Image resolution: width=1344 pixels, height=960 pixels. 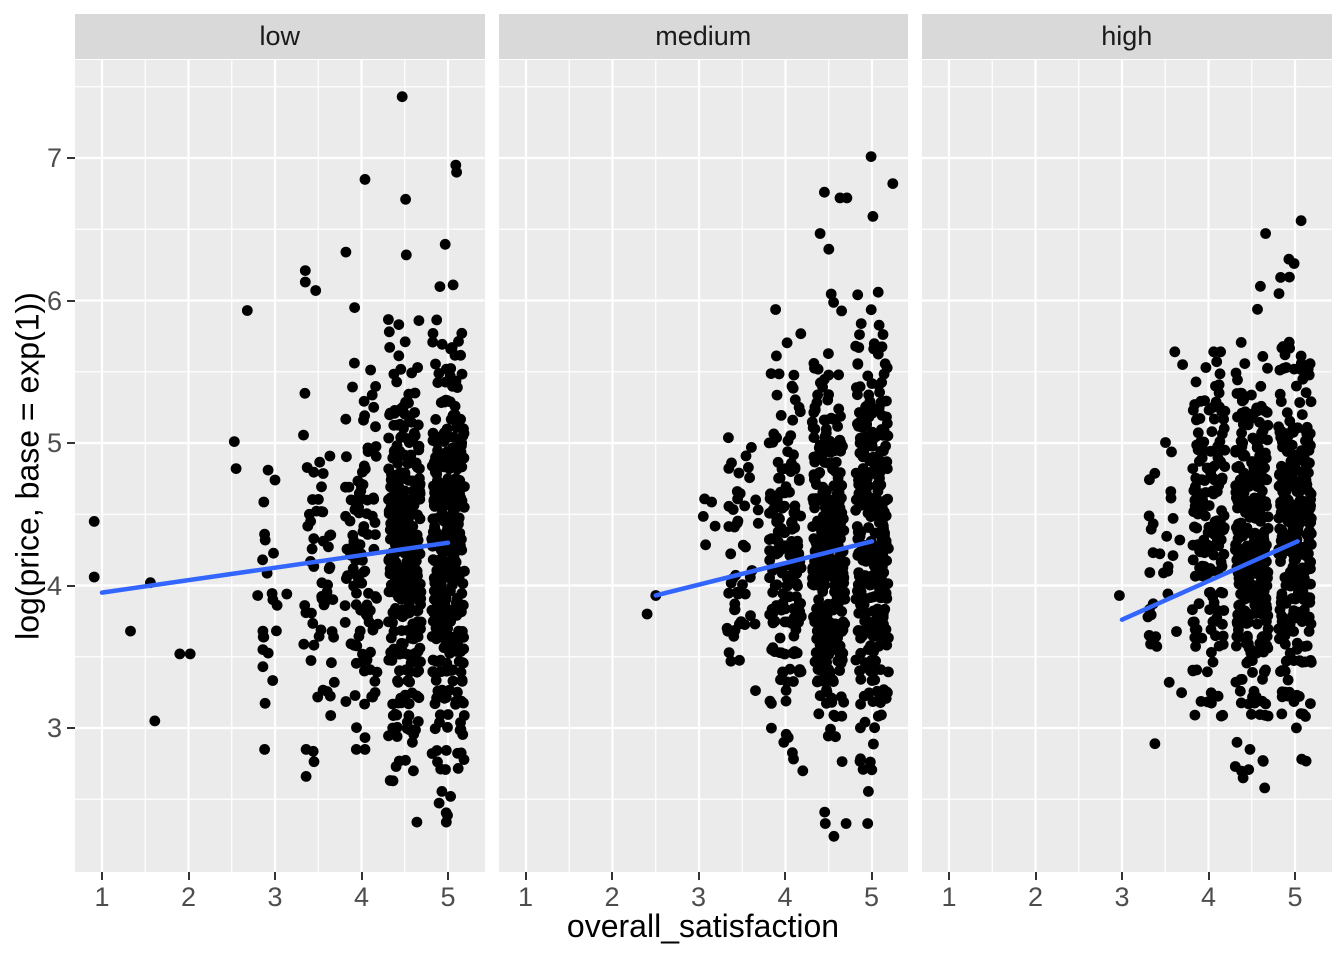 I want to click on facet-strip-label: medium, so click(x=703, y=36).